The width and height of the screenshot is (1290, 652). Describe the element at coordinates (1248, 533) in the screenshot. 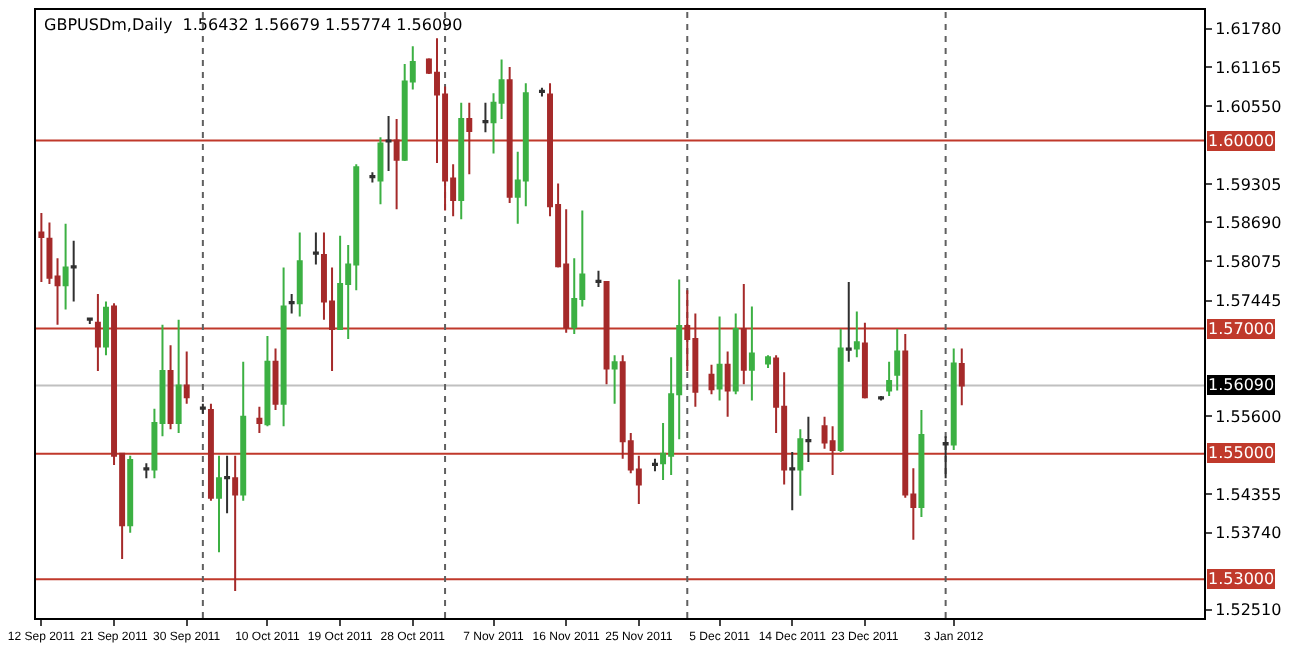

I see `y-tick-label: 1.53740` at that location.